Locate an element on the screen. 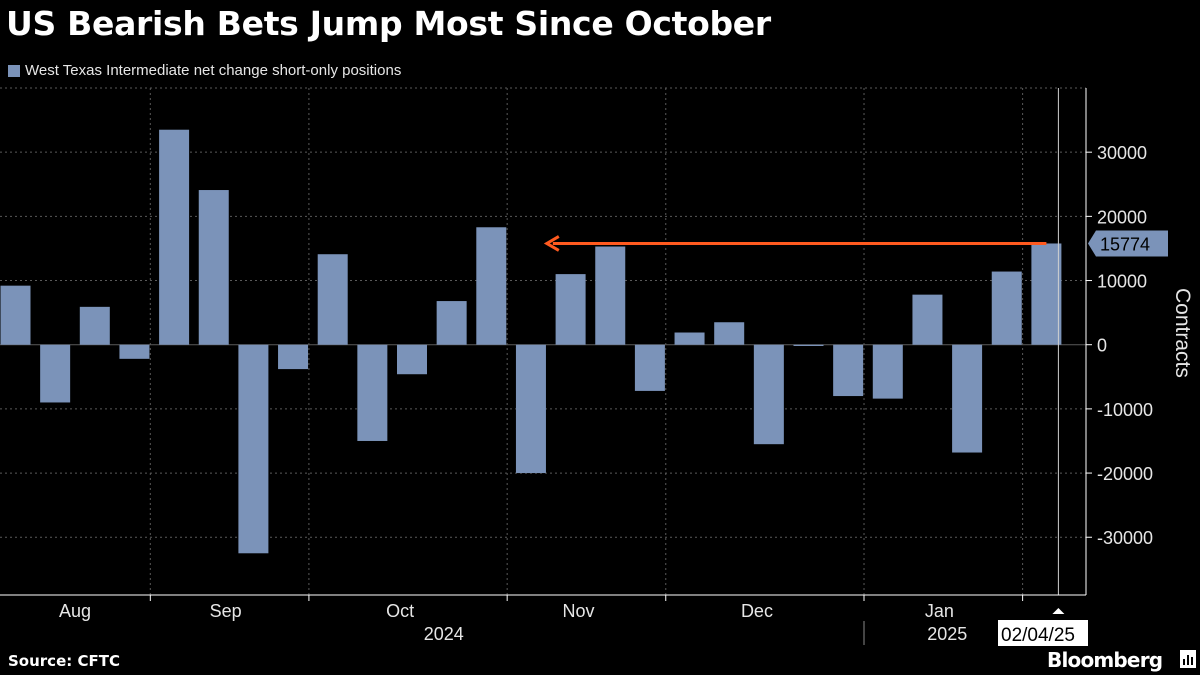 Image resolution: width=1200 pixels, height=675 pixels. x-tick-label: Sep is located at coordinates (226, 611).